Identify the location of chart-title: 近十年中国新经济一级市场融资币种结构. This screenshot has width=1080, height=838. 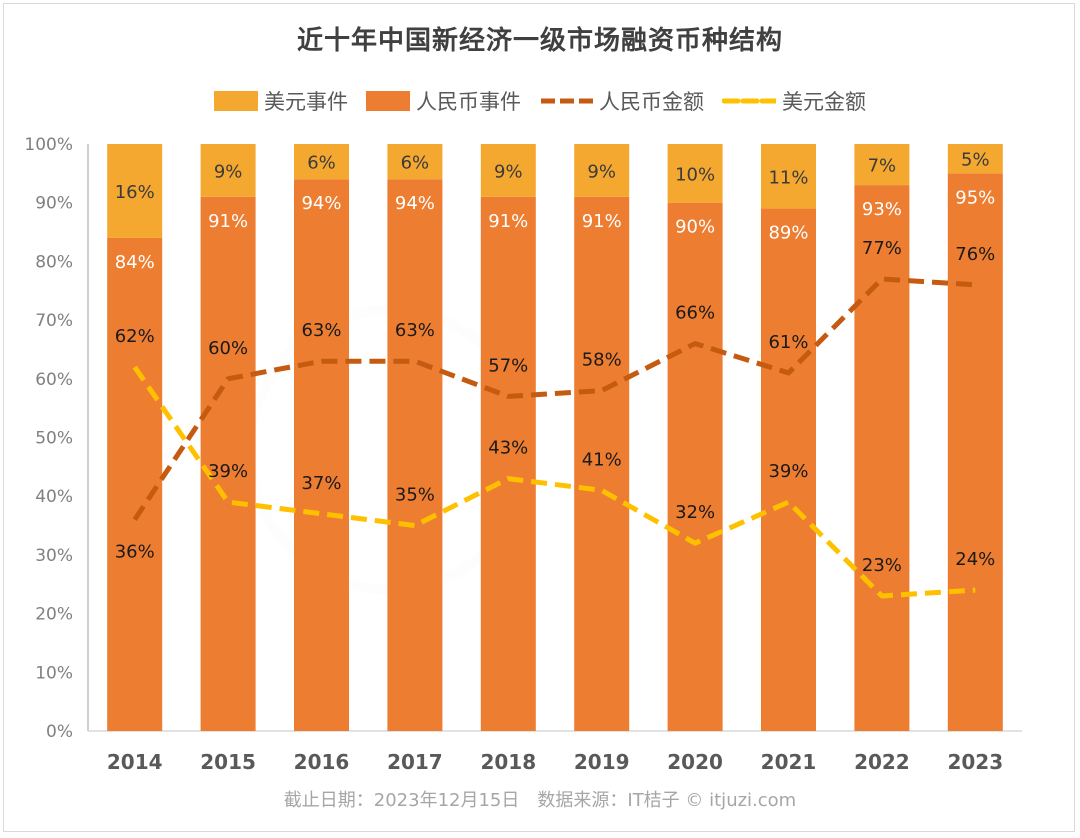
(539, 41).